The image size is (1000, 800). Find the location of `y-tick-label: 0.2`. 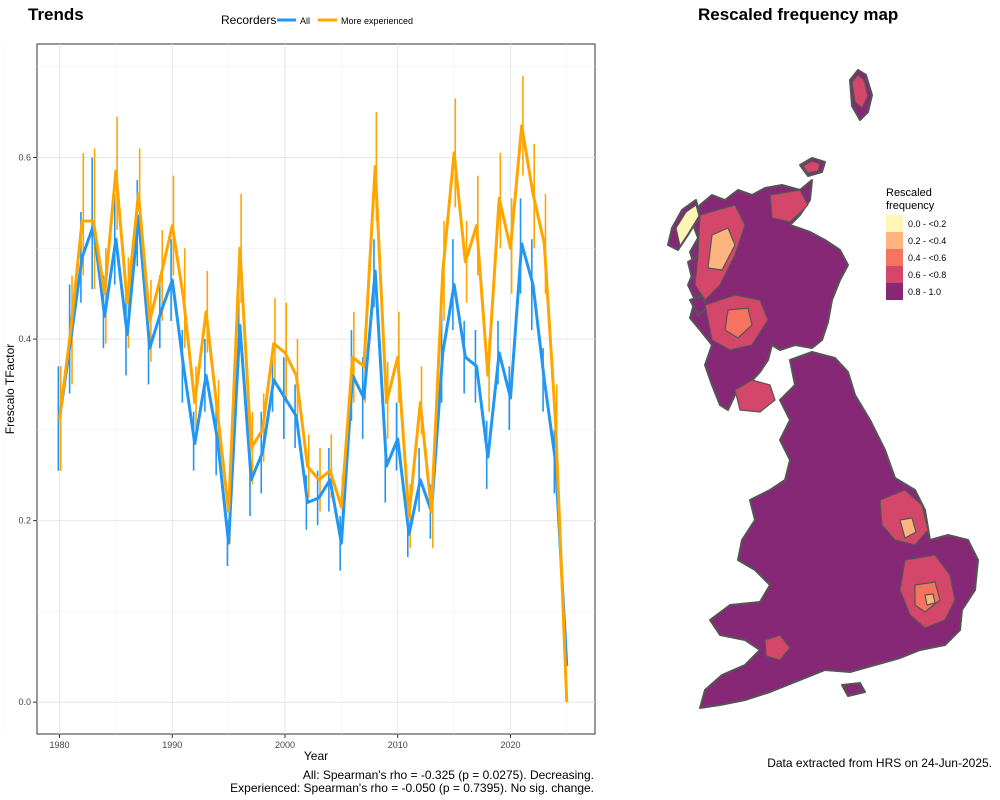

y-tick-label: 0.2 is located at coordinates (24, 521).